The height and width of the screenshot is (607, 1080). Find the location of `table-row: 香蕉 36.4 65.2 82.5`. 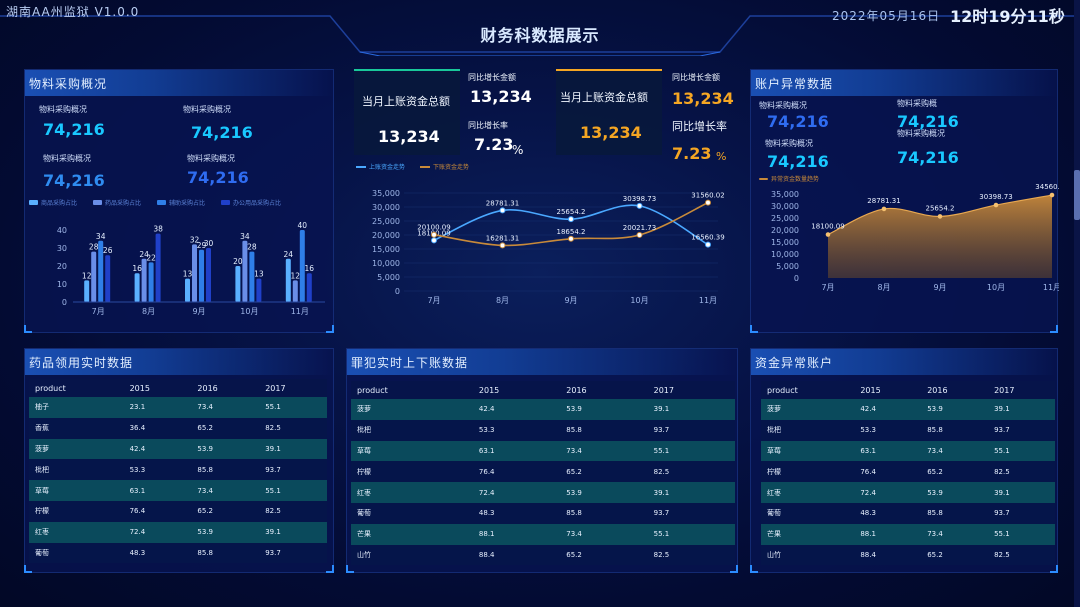

table-row: 香蕉 36.4 65.2 82.5 is located at coordinates (178, 428).